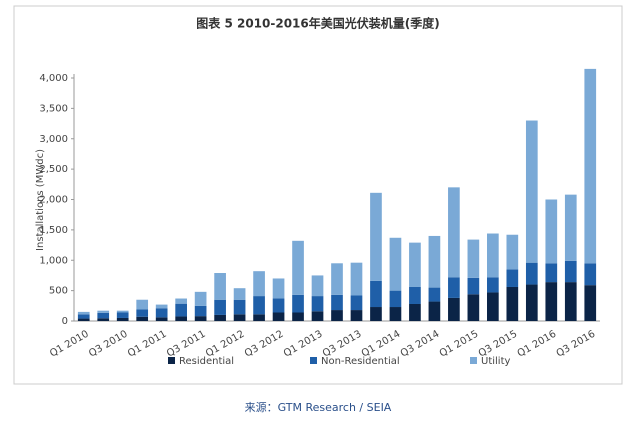  What do you see at coordinates (360, 361) in the screenshot?
I see `legend-label: Non-Residential` at bounding box center [360, 361].